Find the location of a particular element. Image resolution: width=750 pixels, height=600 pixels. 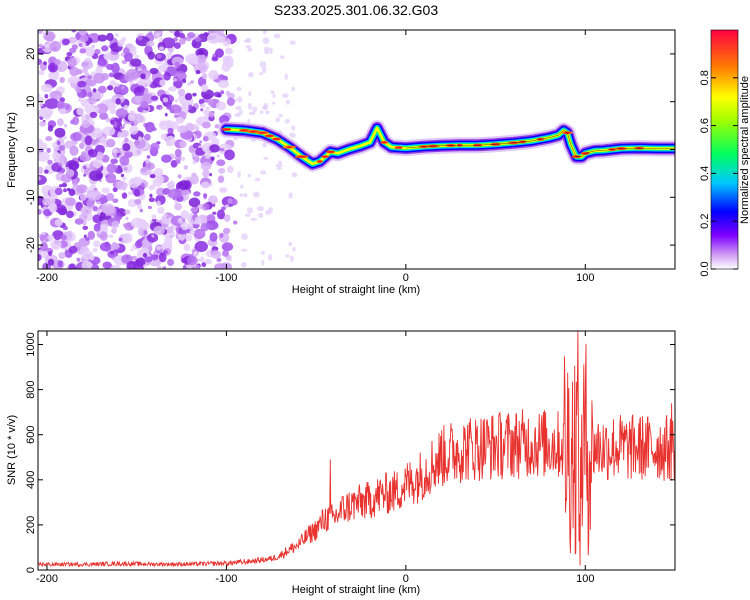

y-tick-label: -20 is located at coordinates (31, 245).